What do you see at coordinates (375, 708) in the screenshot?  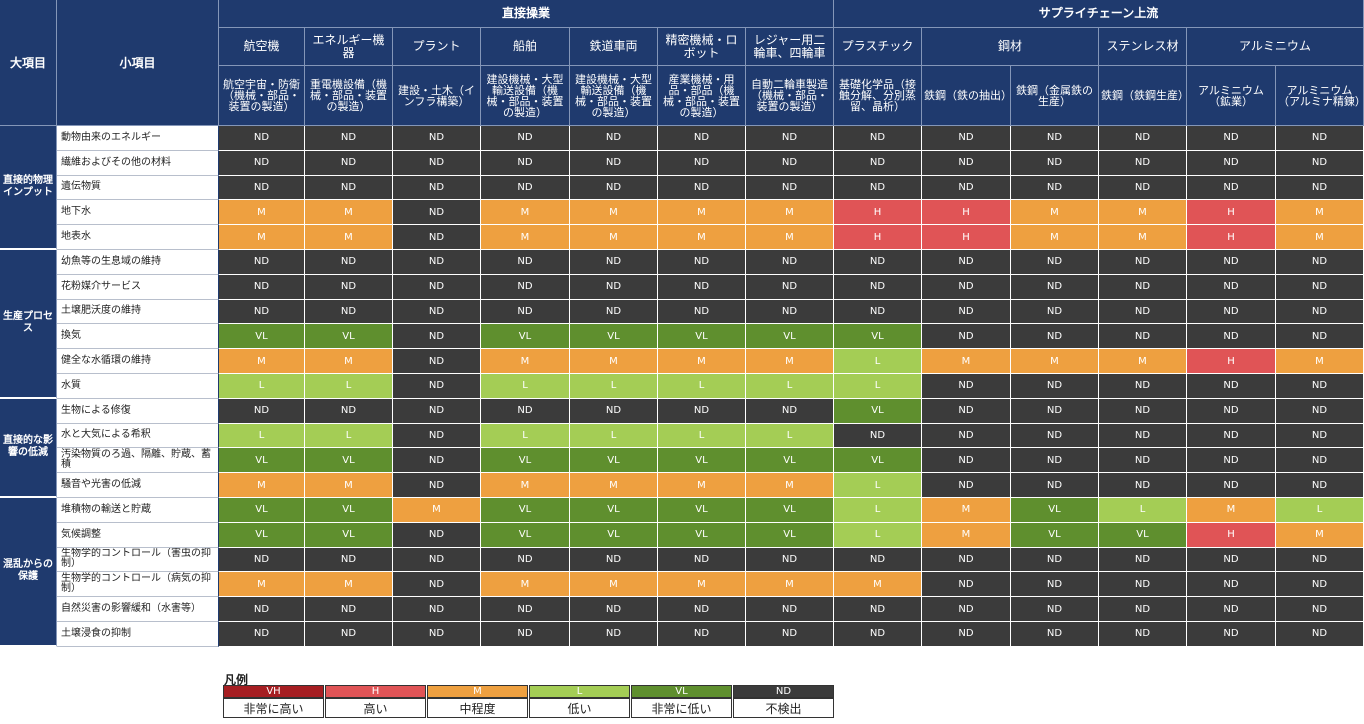 I see `legend-label: 高い` at bounding box center [375, 708].